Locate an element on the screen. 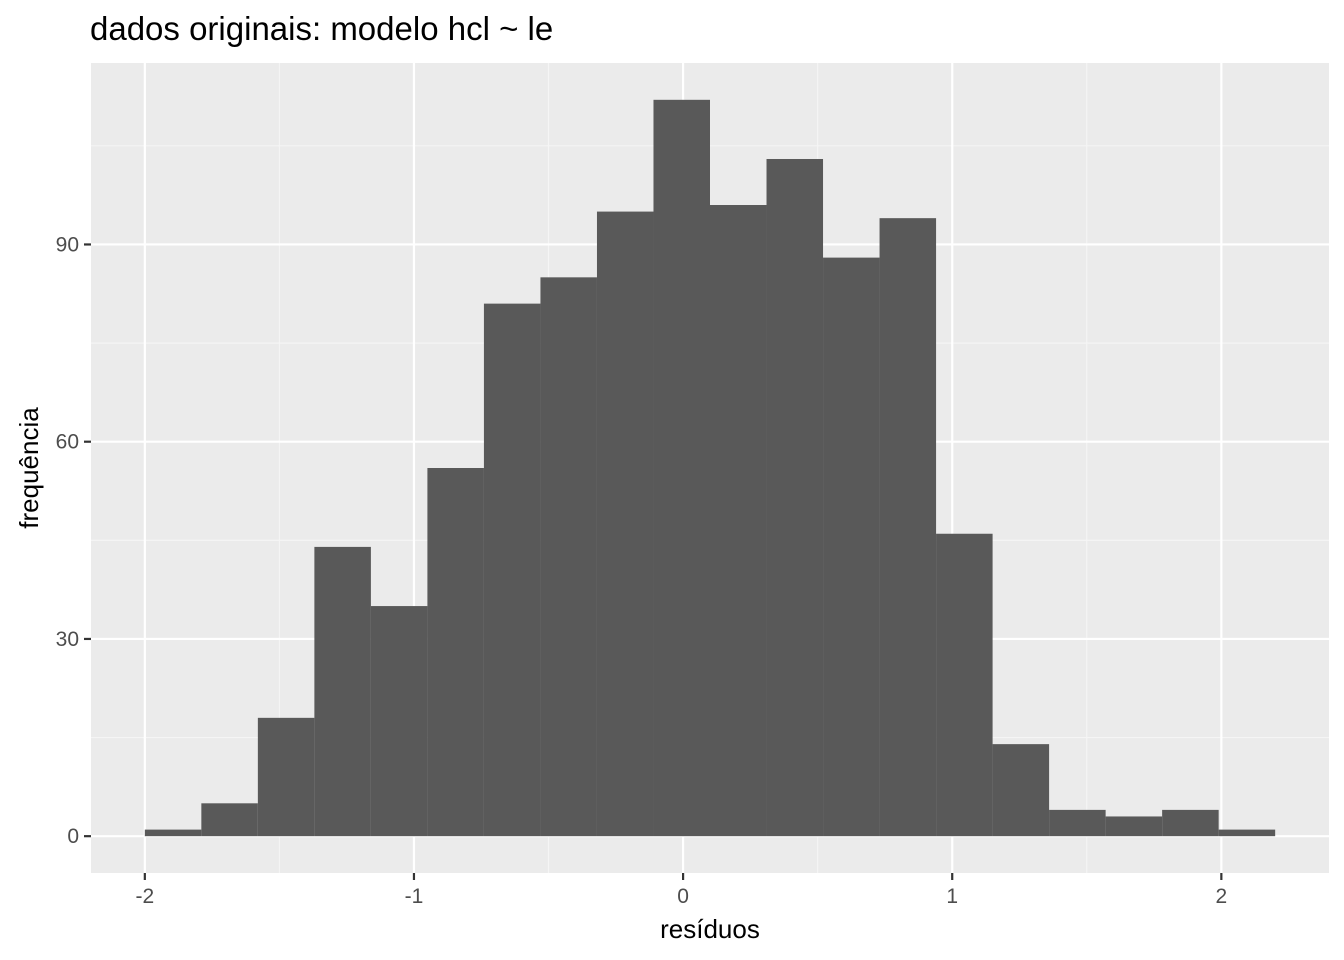 Image resolution: width=1344 pixels, height=960 pixels. y-tick-label: 90 is located at coordinates (67, 244).